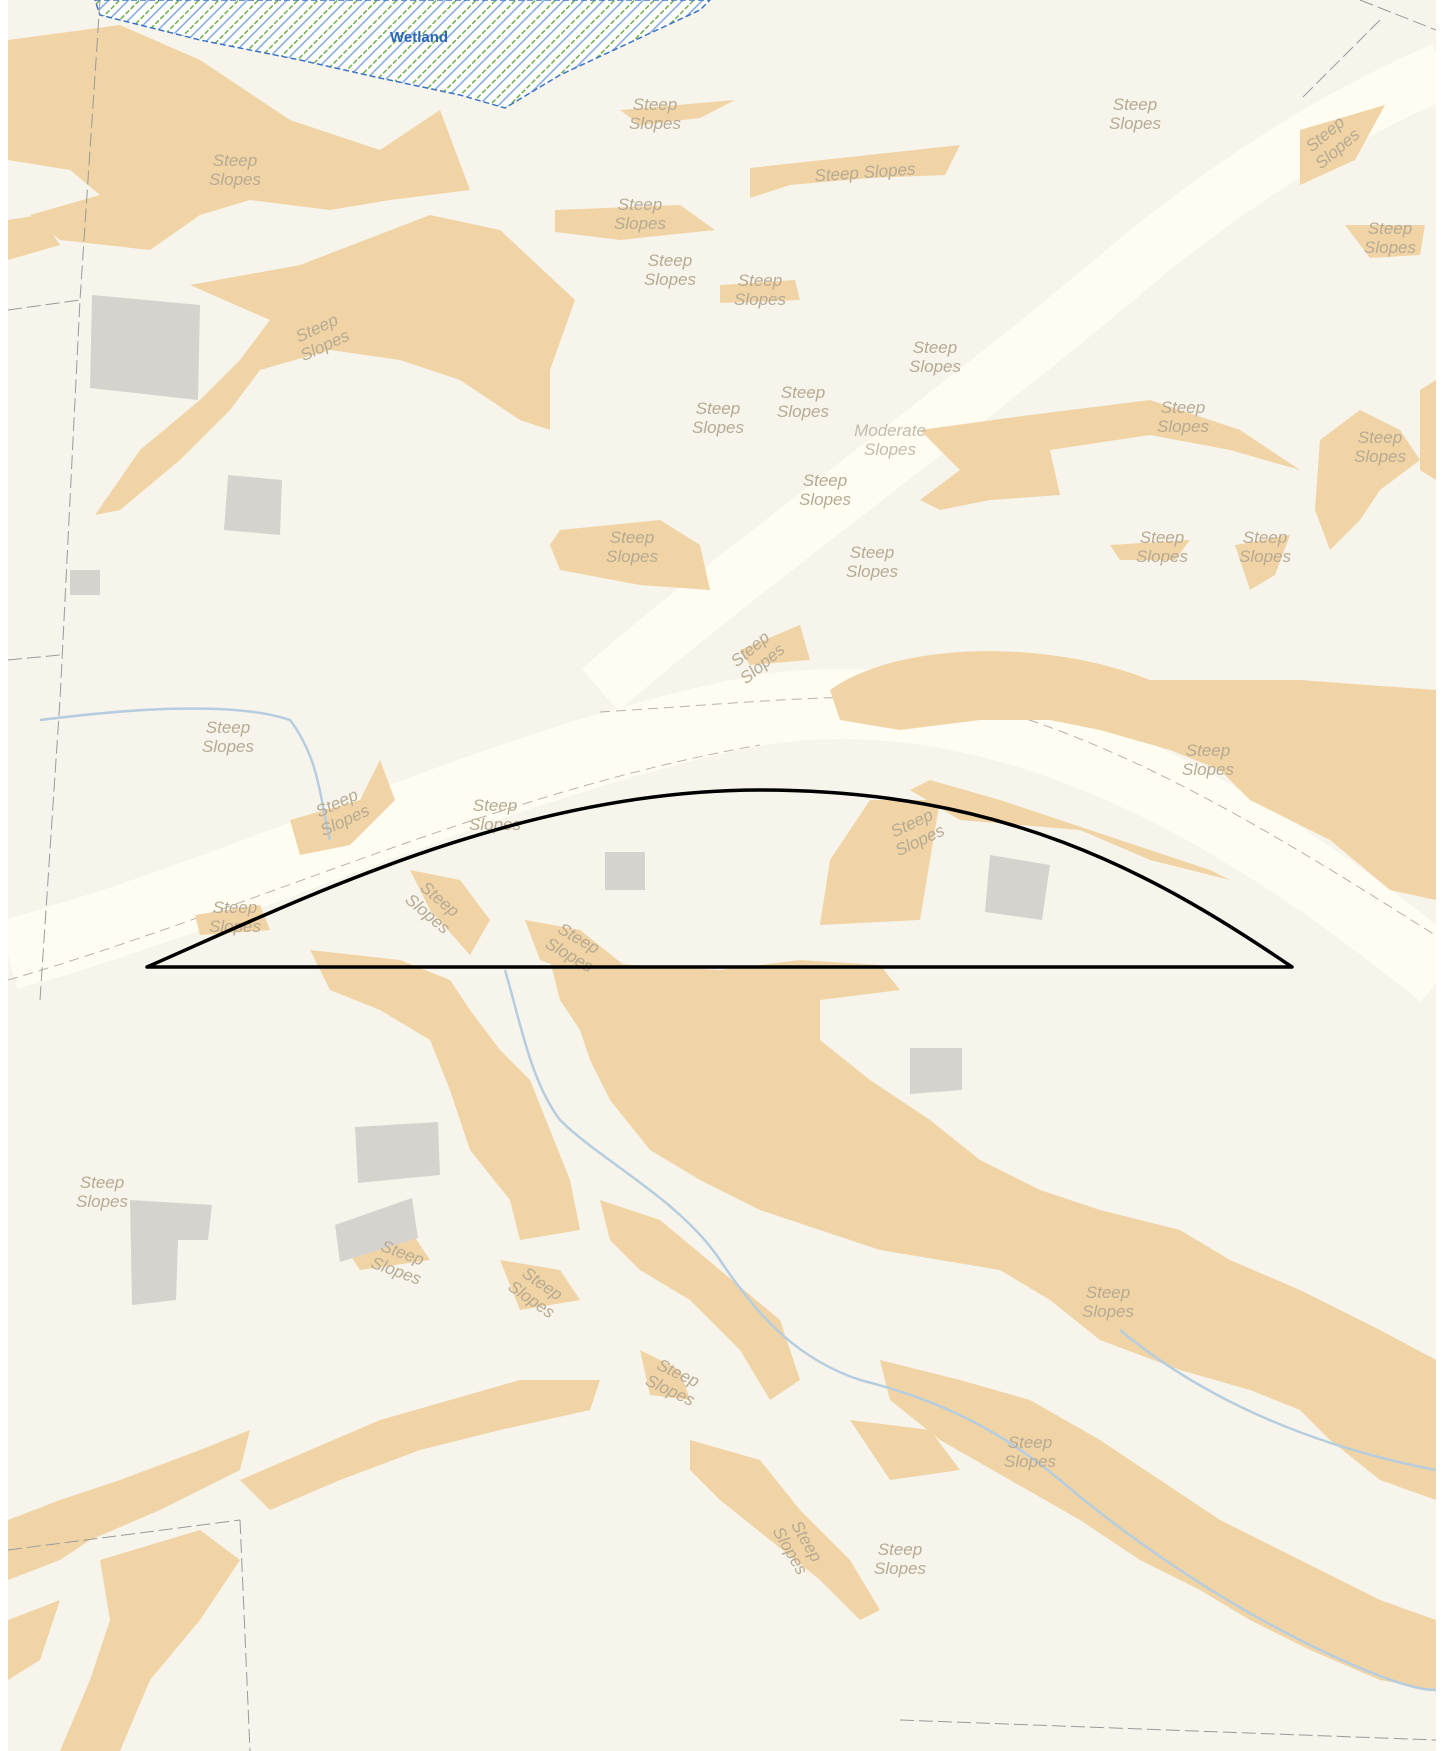 Image resolution: width=1443 pixels, height=1751 pixels. Describe the element at coordinates (890, 440) in the screenshot. I see `slope-label: Moderate Slopes` at that location.